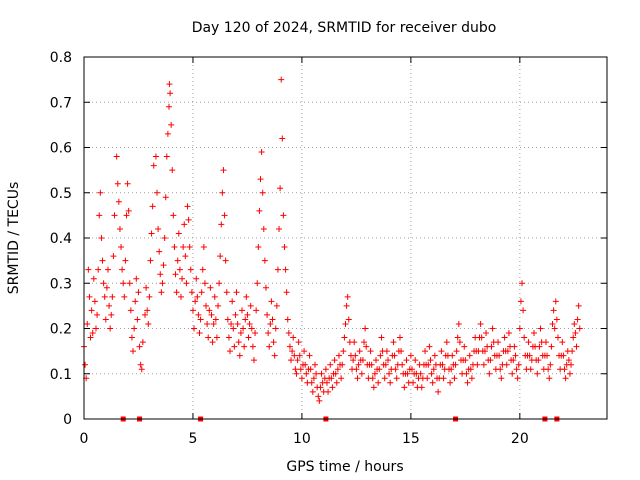 Image resolution: width=640 pixels, height=480 pixels. I want to click on x-tick-label: 10, so click(302, 439).